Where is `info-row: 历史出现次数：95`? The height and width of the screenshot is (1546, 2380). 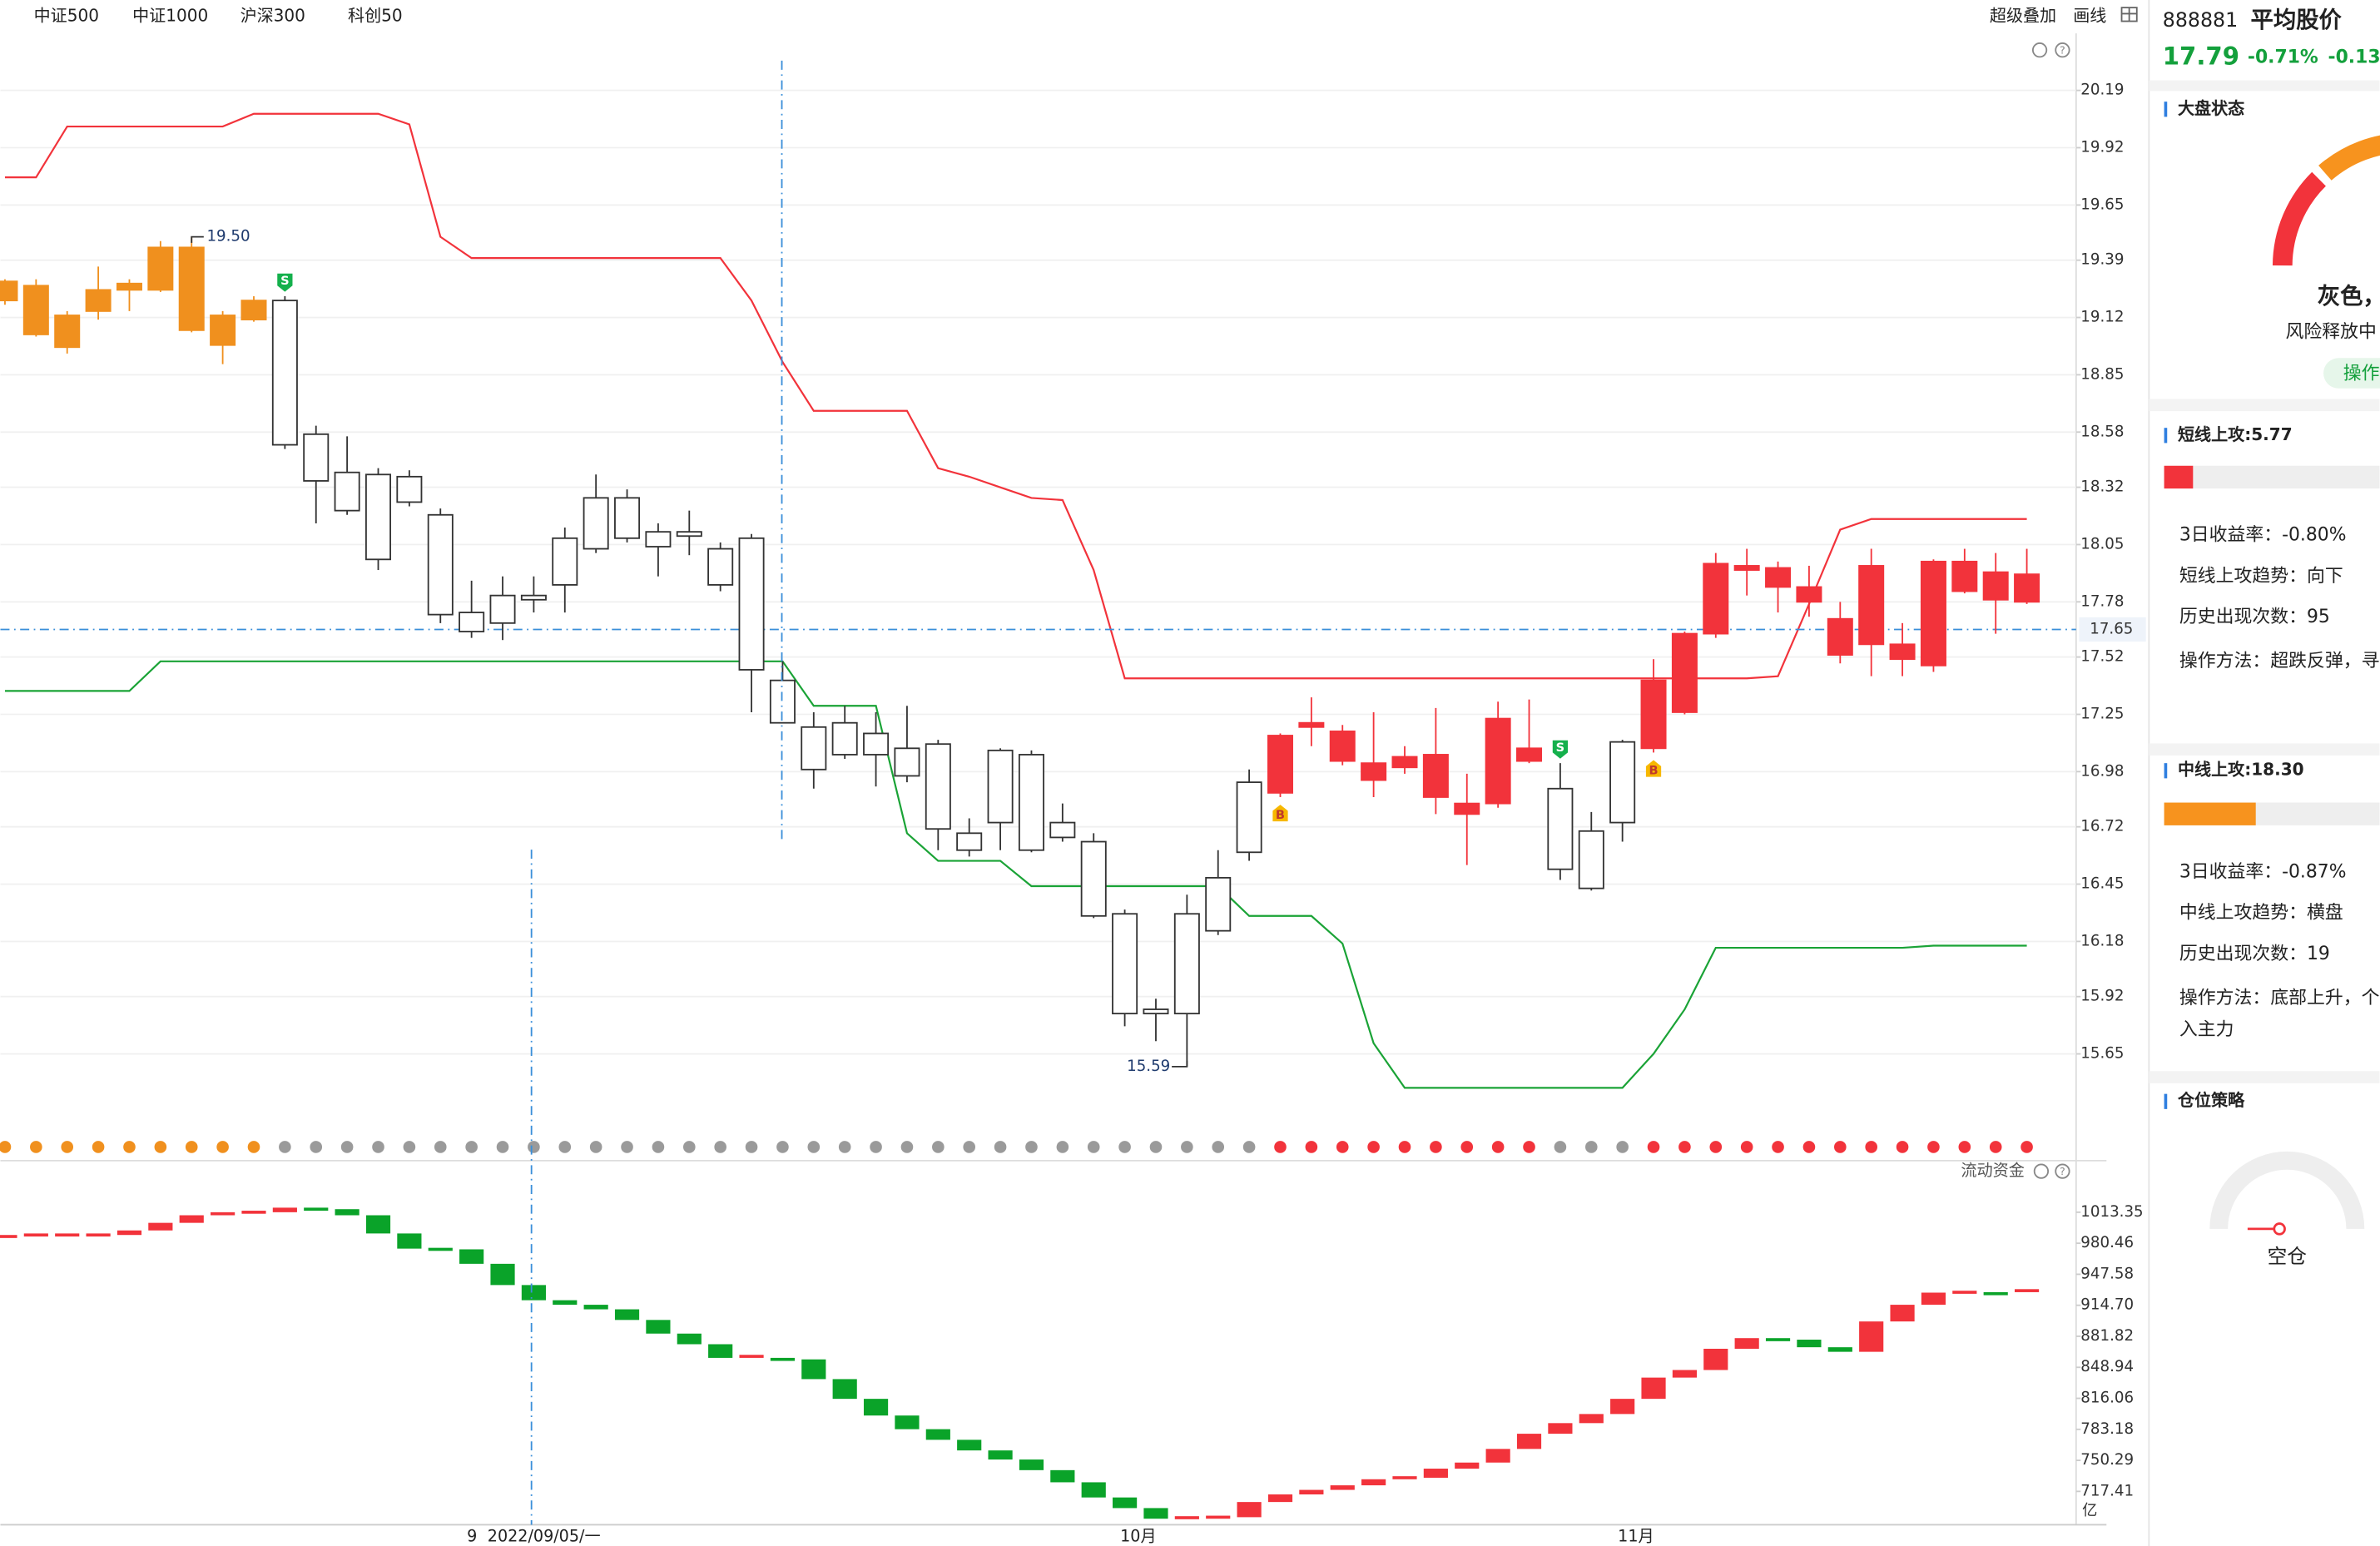 info-row: 历史出现次数：95 is located at coordinates (2254, 617).